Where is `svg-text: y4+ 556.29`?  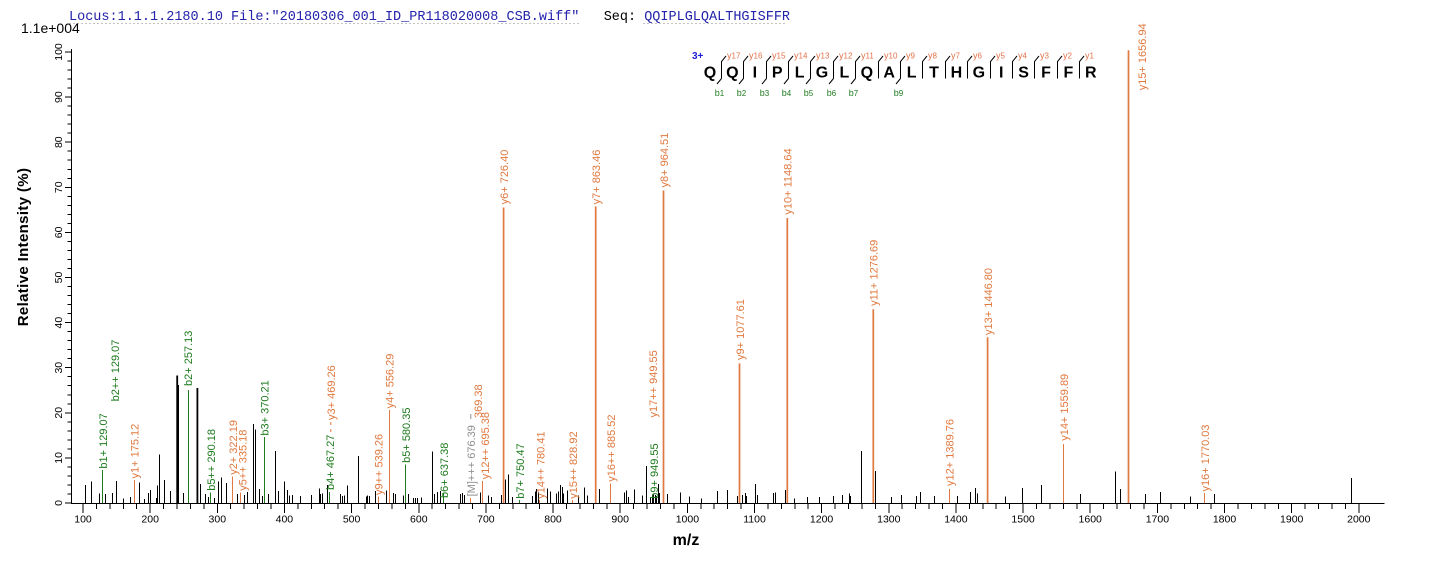 svg-text: y4+ 556.29 is located at coordinates (391, 381).